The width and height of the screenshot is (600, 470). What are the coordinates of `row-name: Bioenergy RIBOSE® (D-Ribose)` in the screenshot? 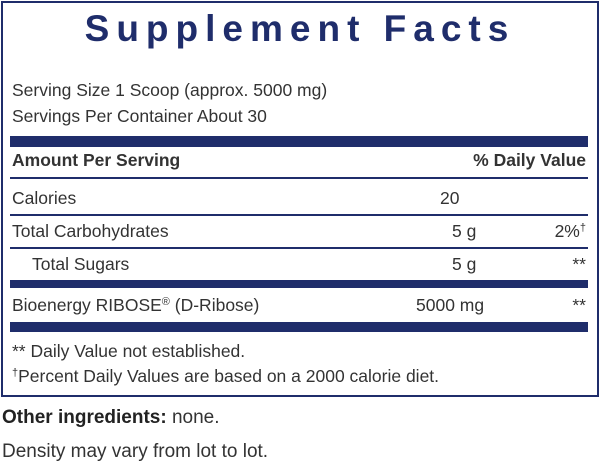 It's located at (135, 305).